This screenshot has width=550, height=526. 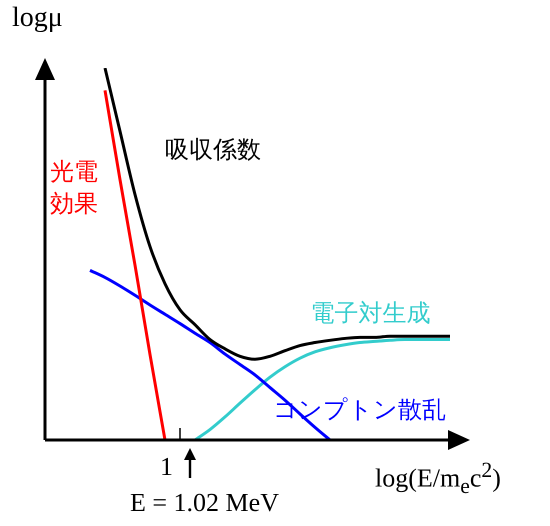 I want to click on series-label: 吸収係数, so click(x=213, y=149).